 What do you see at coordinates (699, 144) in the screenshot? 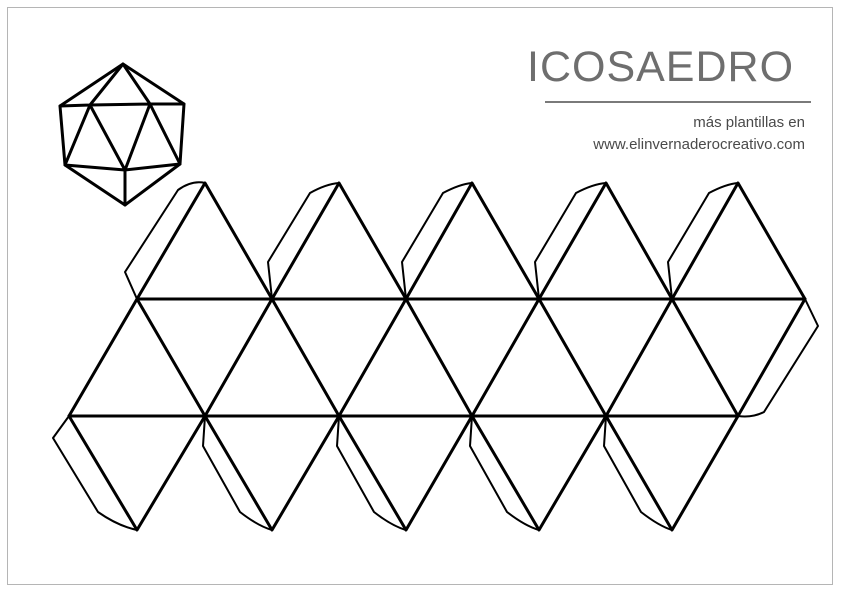
I see `website-url: www.elinvernaderocreativo.com` at bounding box center [699, 144].